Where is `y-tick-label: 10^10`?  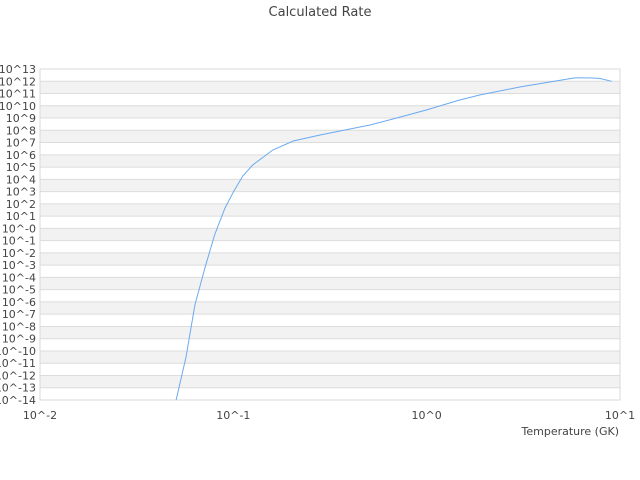 y-tick-label: 10^10 is located at coordinates (18, 106).